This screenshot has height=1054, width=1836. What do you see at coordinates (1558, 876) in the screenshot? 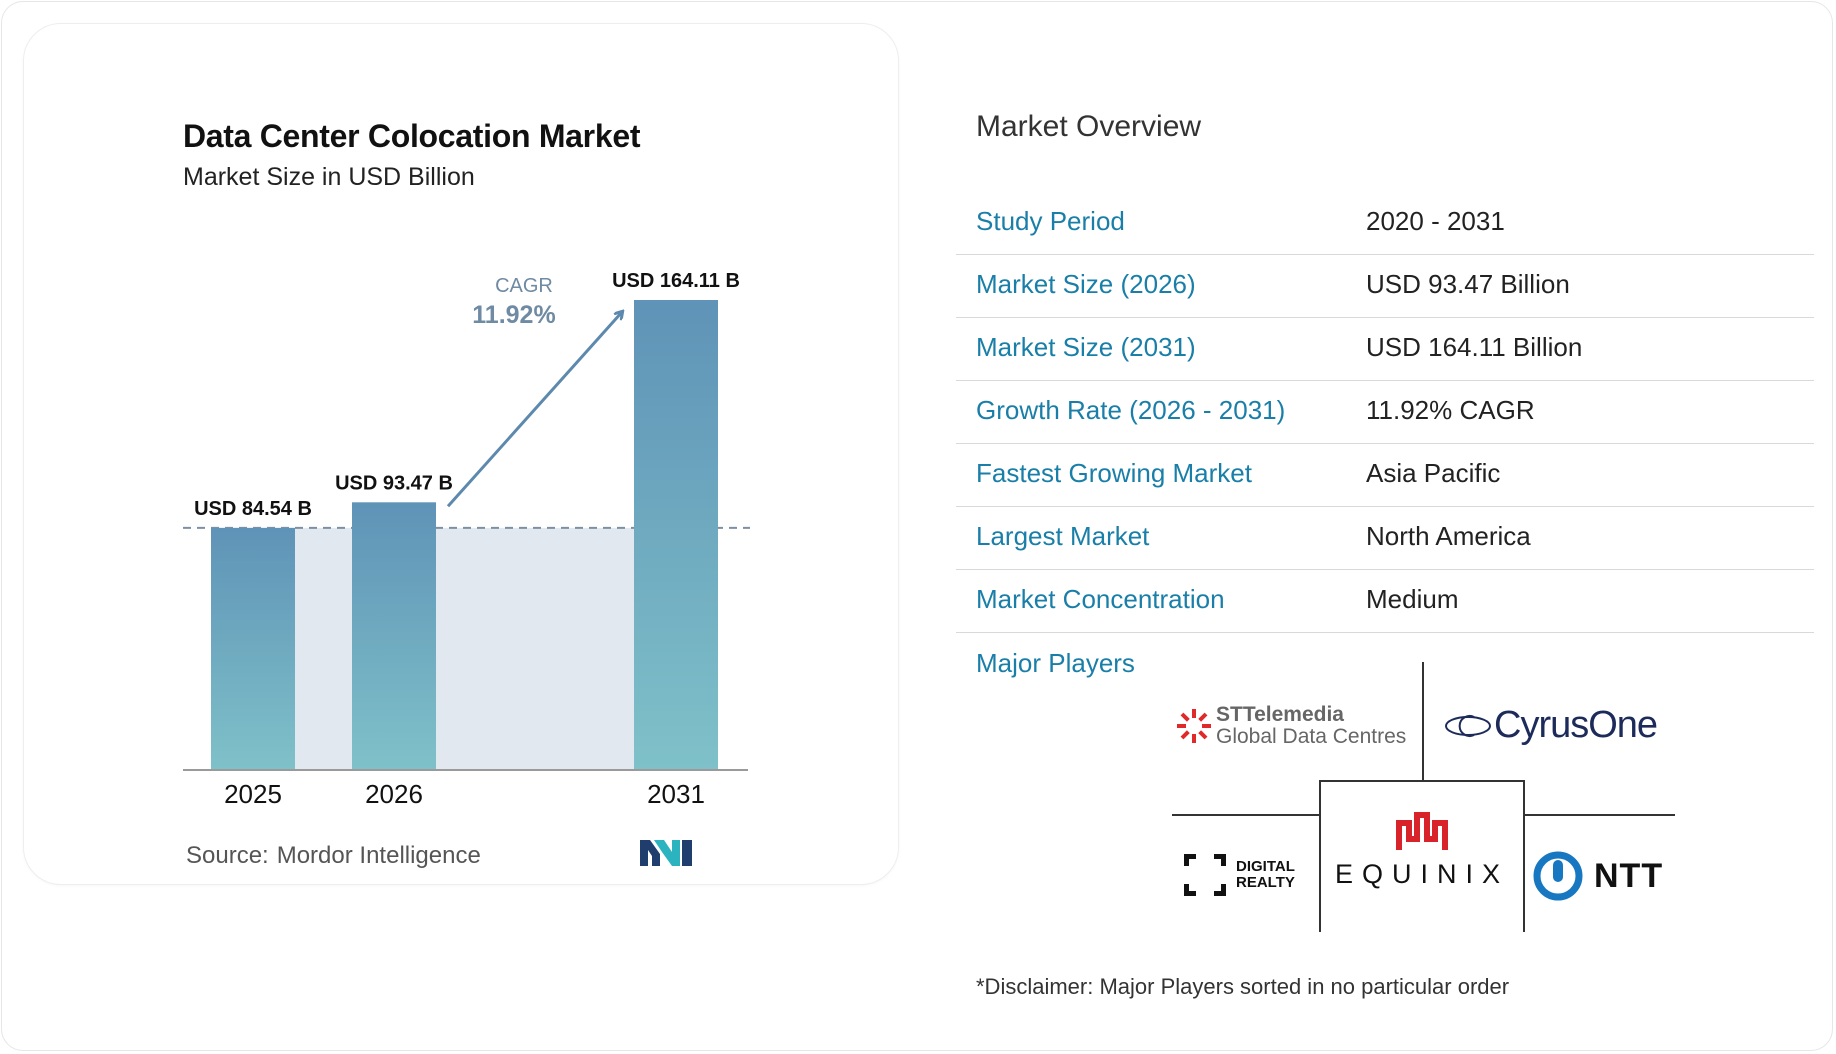
I see `ntt-ring-icon` at bounding box center [1558, 876].